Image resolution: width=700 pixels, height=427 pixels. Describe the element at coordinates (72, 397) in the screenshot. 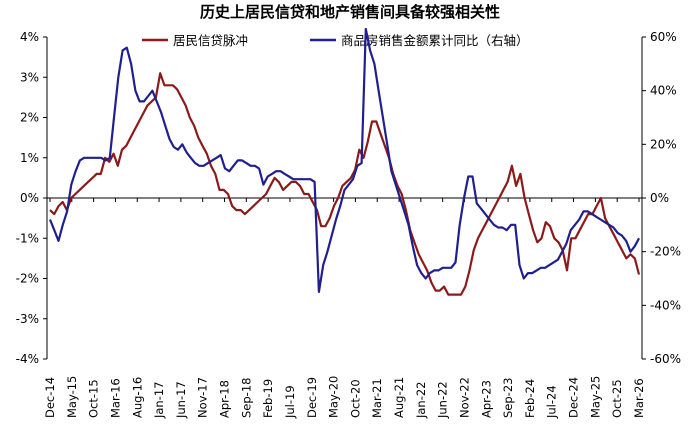

I see `x-tick-label: May-15` at that location.